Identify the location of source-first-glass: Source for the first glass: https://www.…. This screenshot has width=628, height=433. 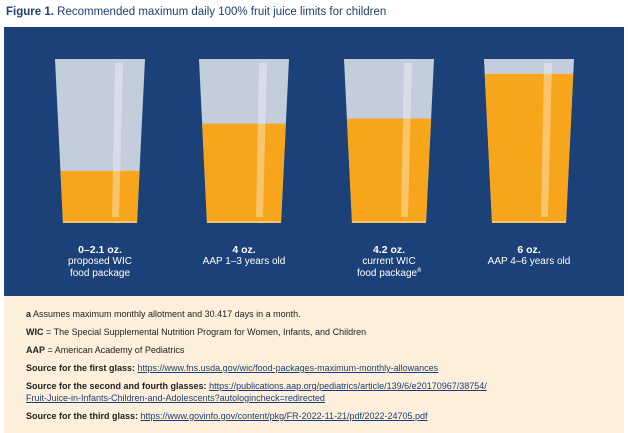
(325, 368).